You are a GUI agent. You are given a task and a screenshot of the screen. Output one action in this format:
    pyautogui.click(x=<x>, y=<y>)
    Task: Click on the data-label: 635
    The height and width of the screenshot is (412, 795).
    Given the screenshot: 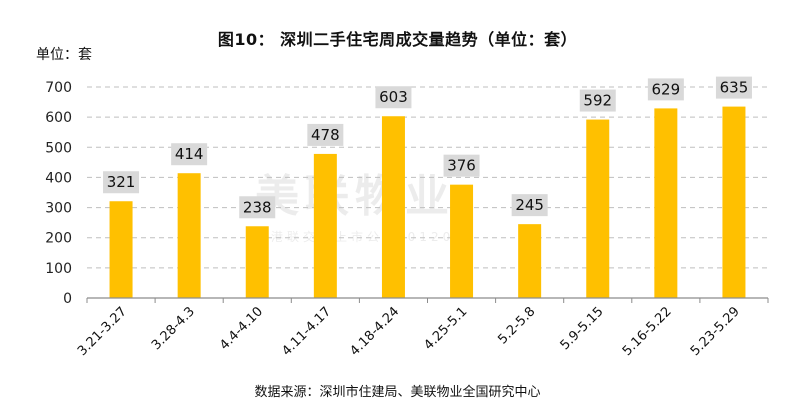 What is the action you would take?
    pyautogui.click(x=734, y=88)
    